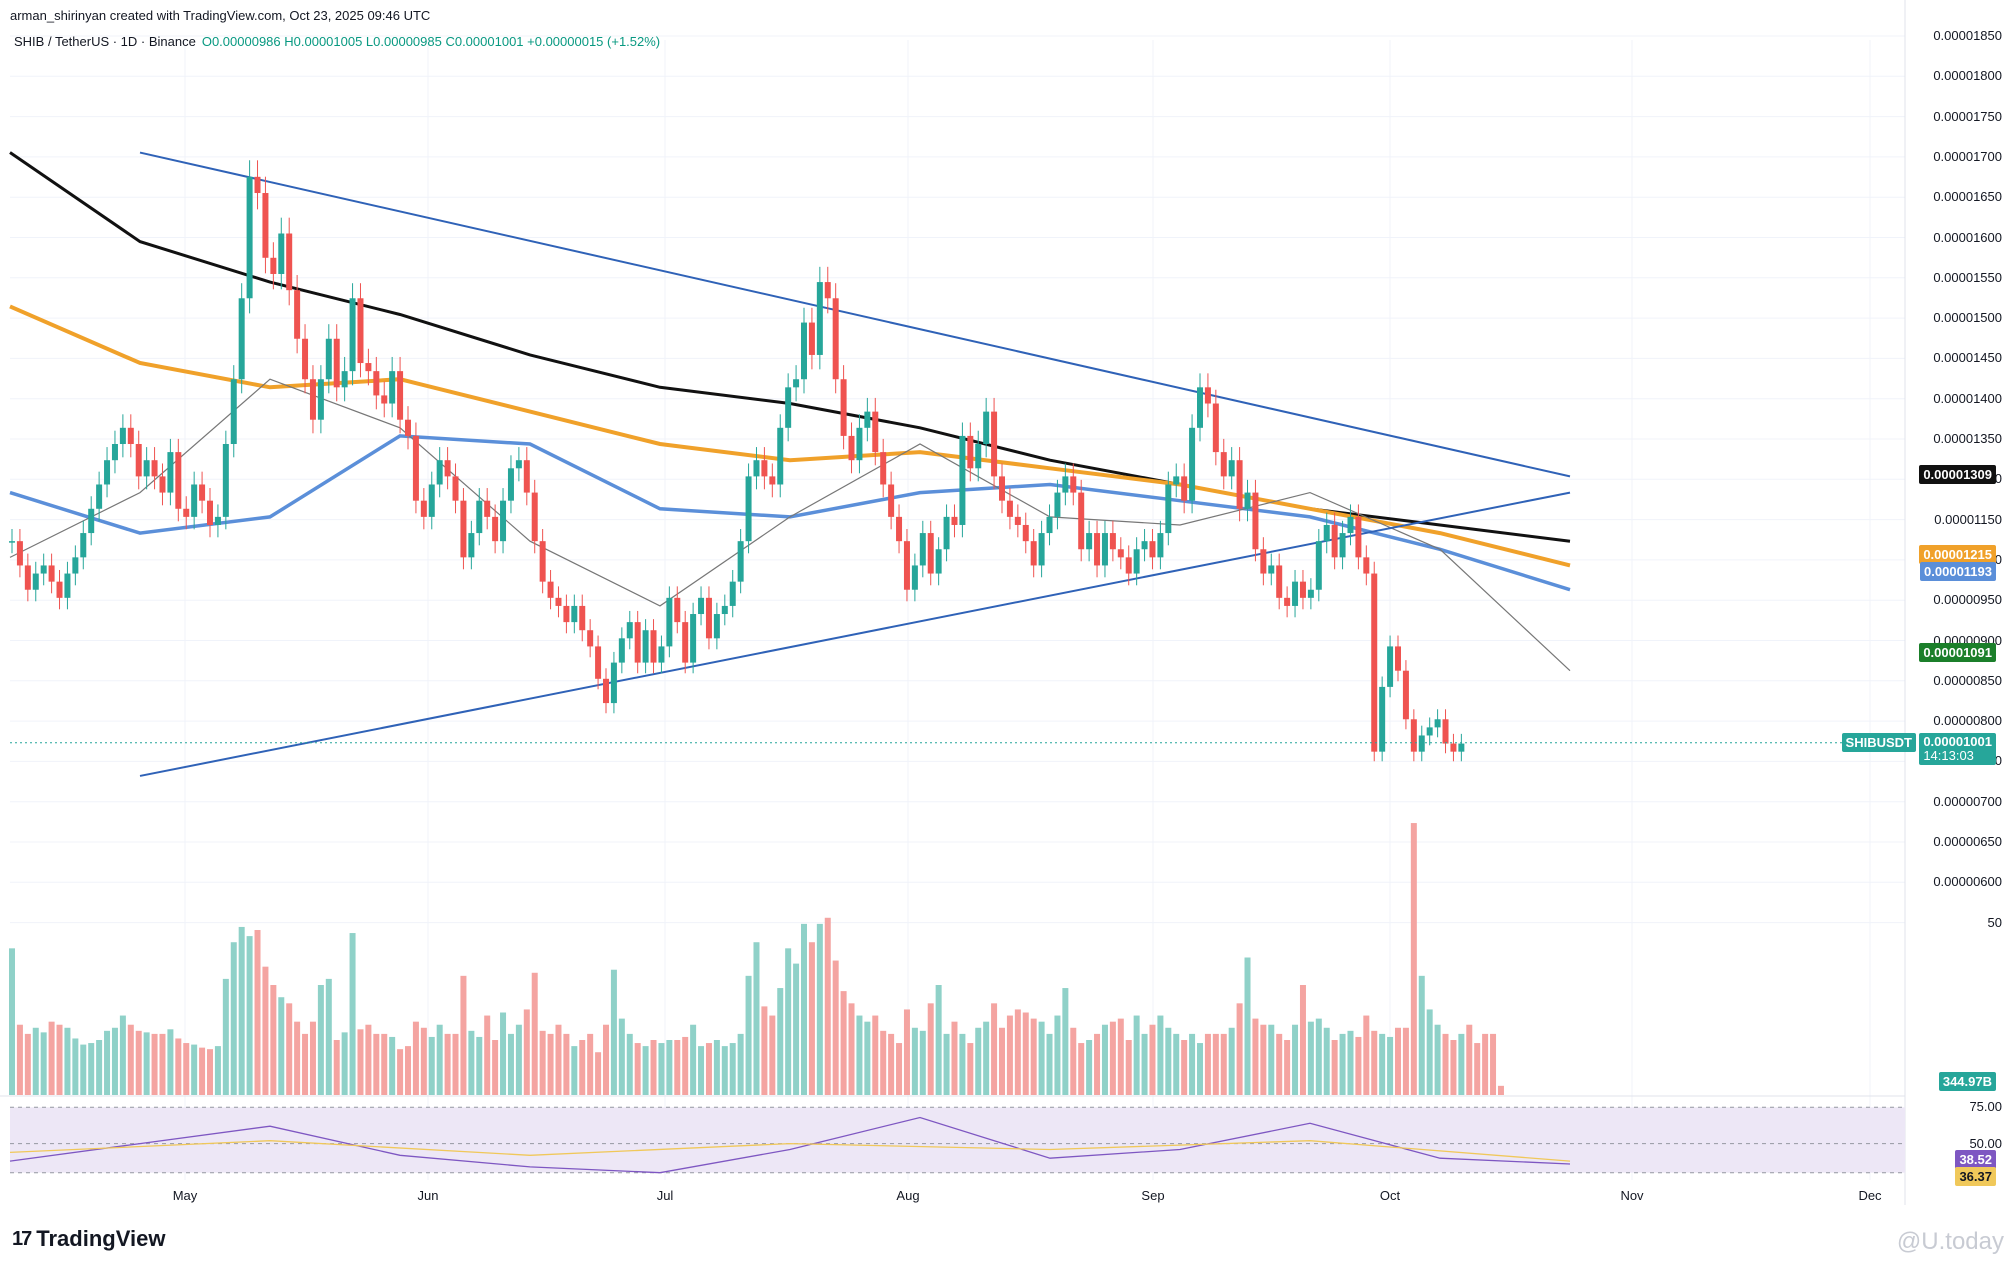 This screenshot has width=2014, height=1269. What do you see at coordinates (1632, 1195) in the screenshot?
I see `x-tick-label: Nov` at bounding box center [1632, 1195].